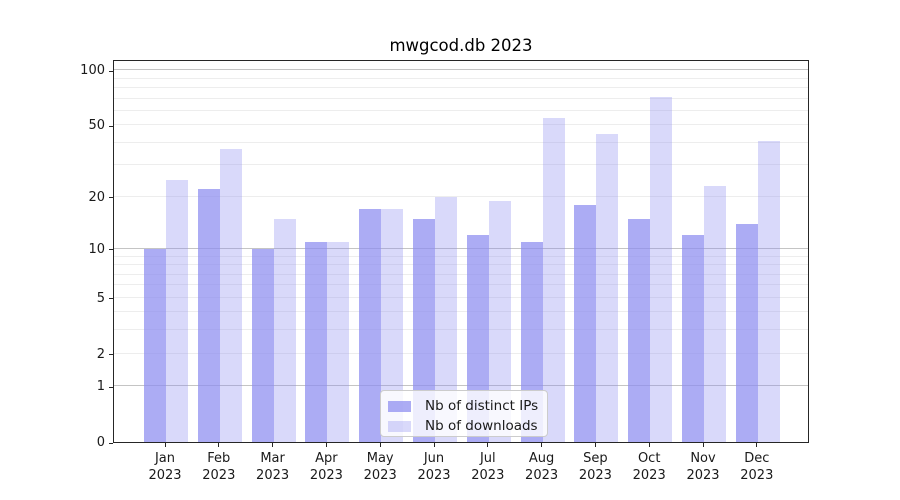  What do you see at coordinates (703, 467) in the screenshot?
I see `x-tick-label-nov: Nov 2023` at bounding box center [703, 467].